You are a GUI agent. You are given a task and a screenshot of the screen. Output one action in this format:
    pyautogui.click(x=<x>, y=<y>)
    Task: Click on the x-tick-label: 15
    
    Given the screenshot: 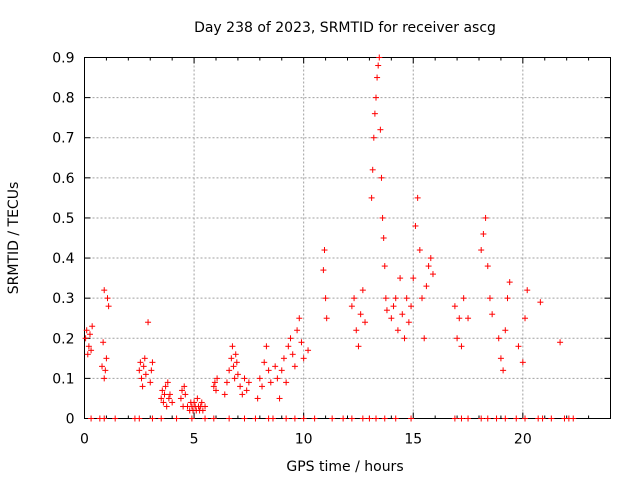 What is the action you would take?
    pyautogui.click(x=413, y=440)
    